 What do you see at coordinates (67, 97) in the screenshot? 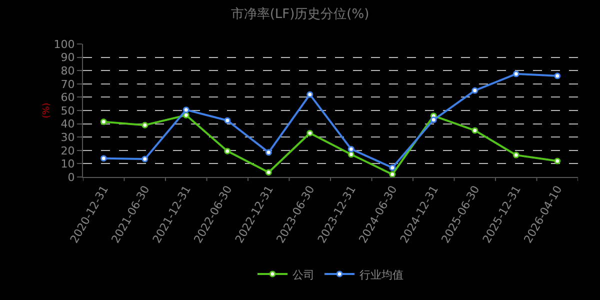
I see `y-tick-label: 60` at bounding box center [67, 97].